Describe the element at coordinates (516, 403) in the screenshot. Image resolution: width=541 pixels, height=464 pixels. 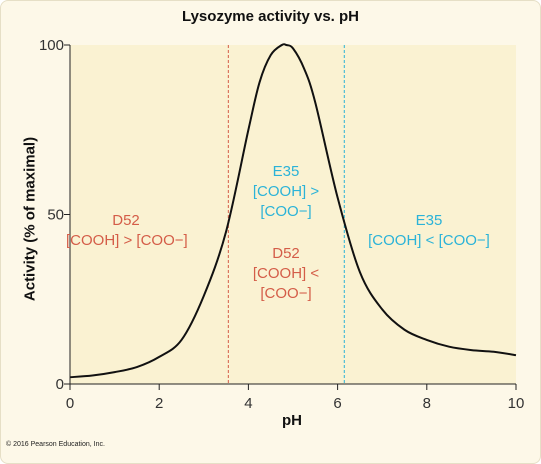
I see `x-tick-label: 10` at that location.